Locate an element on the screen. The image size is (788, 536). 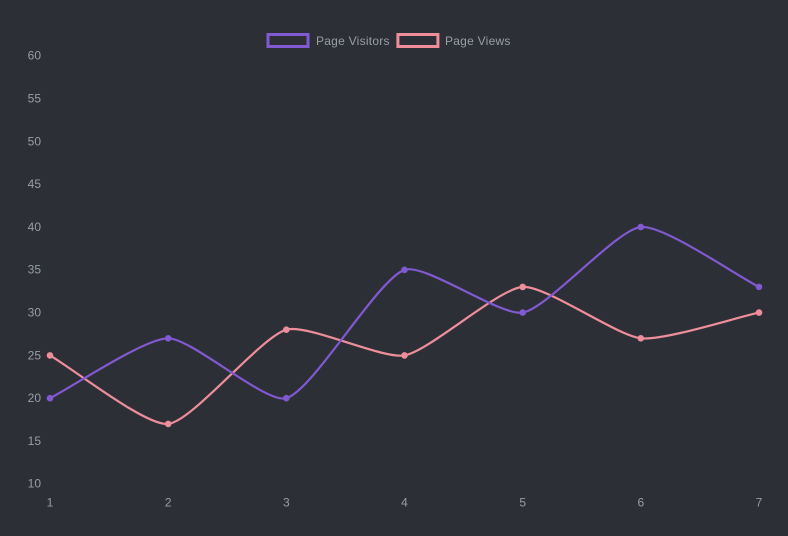
svg-text: 3 is located at coordinates (286, 503).